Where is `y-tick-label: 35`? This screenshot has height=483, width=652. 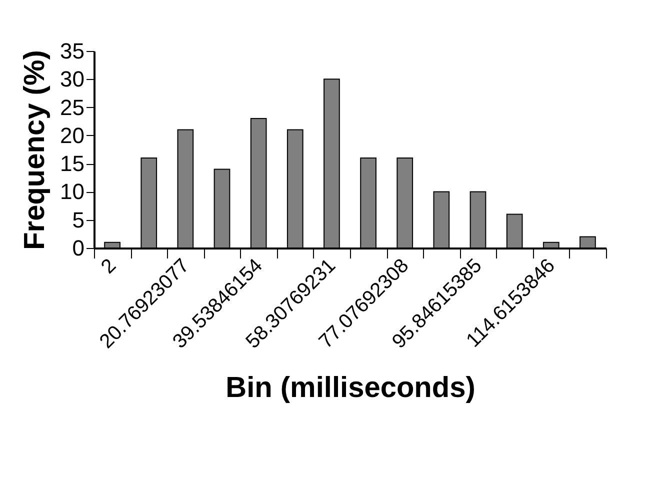 y-tick-label: 35 is located at coordinates (72, 51).